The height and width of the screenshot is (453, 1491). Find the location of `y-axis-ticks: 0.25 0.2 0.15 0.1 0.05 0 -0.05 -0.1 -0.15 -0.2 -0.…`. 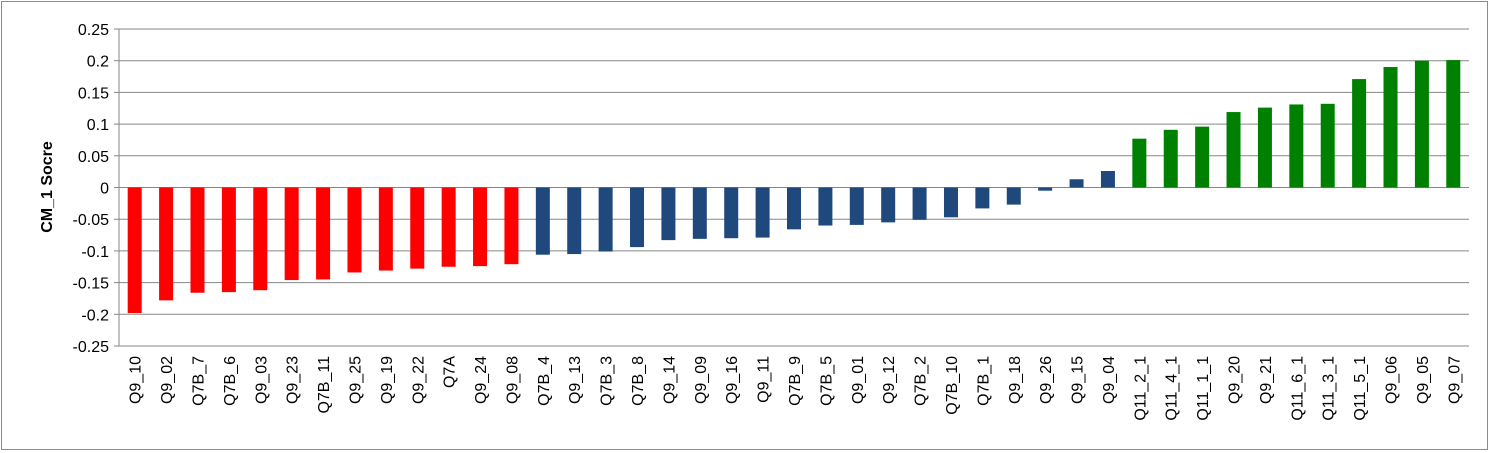

y-axis-ticks: 0.25 0.2 0.15 0.1 0.05 0 -0.05 -0.1 -0.15 -0.2 -0.… is located at coordinates (91, 189).